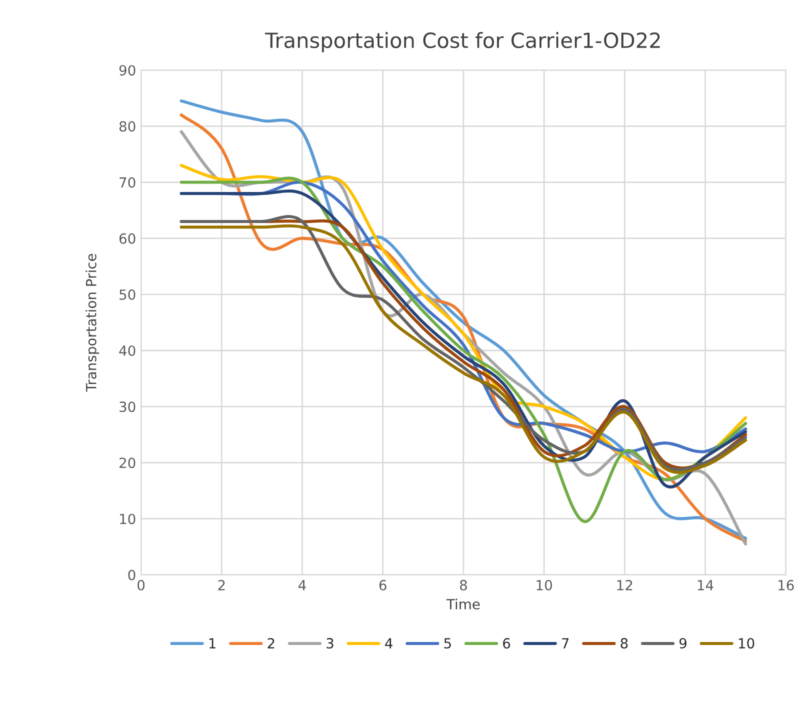  I want to click on x-tick-label: 2, so click(221, 585).